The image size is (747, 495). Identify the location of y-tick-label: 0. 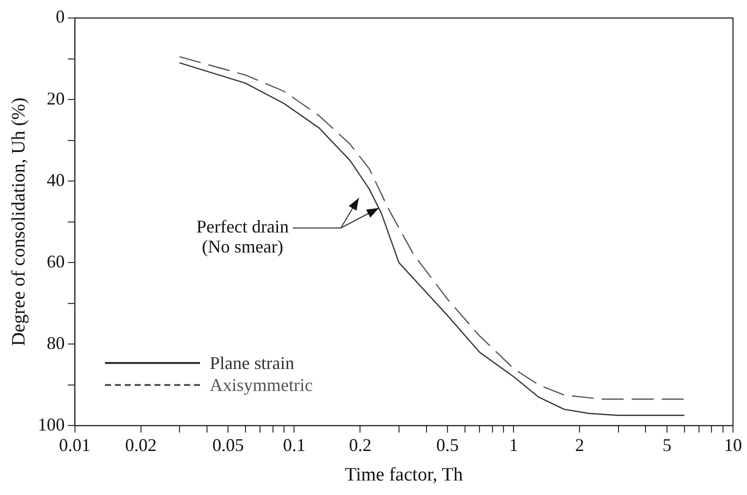
(60, 16).